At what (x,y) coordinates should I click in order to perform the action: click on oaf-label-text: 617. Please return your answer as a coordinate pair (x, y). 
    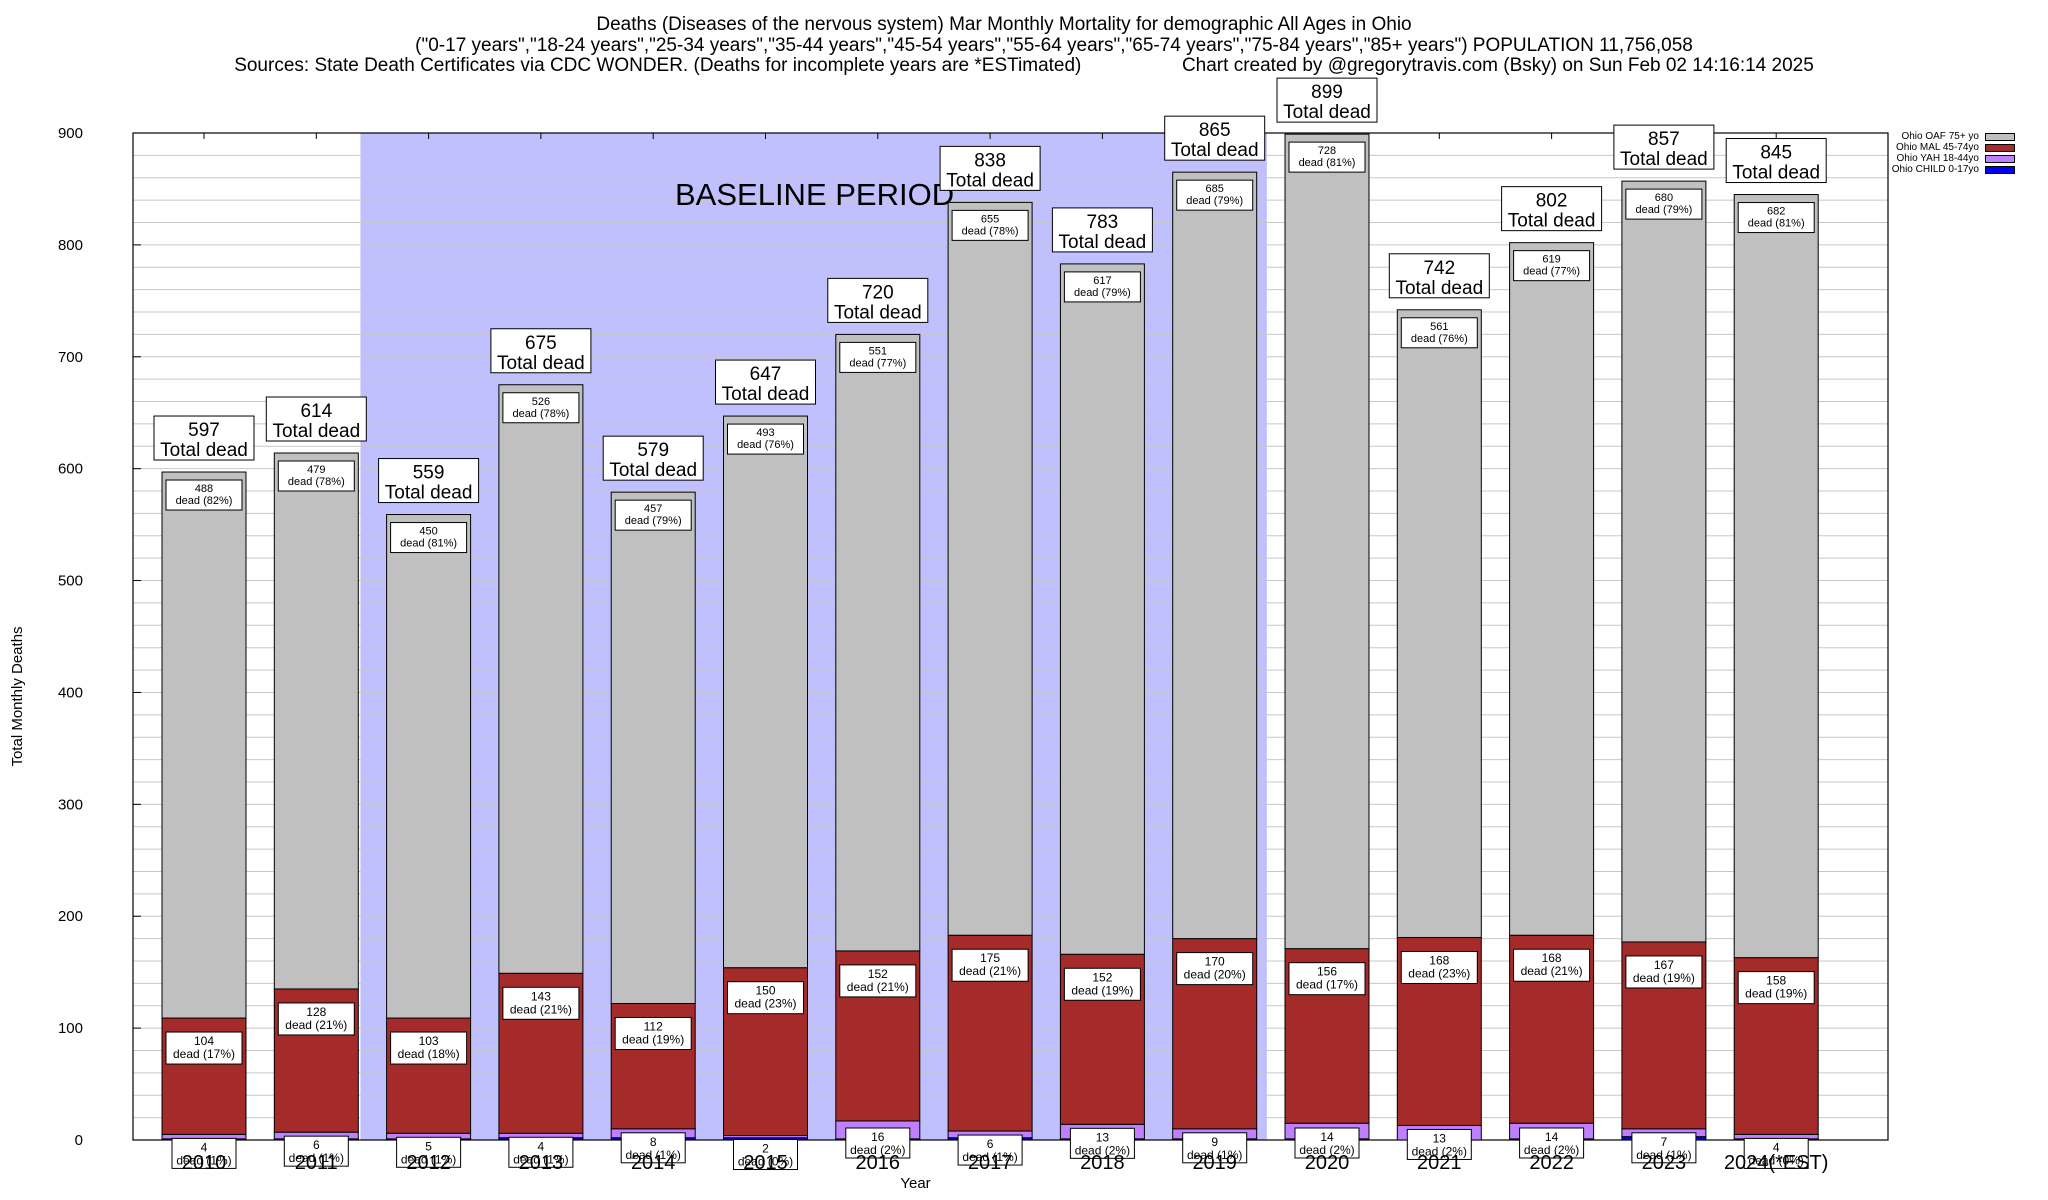
    Looking at the image, I should click on (1102, 281).